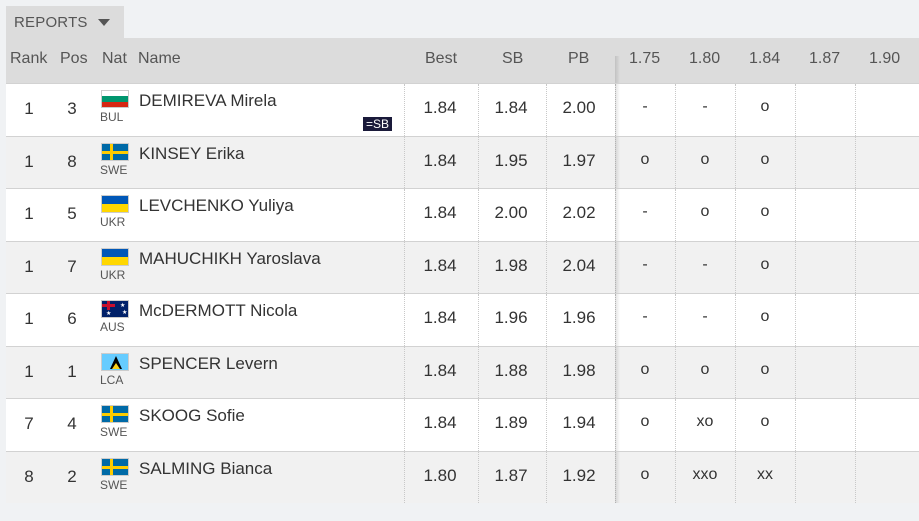  Describe the element at coordinates (74, 58) in the screenshot. I see `header-pos: Pos` at that location.